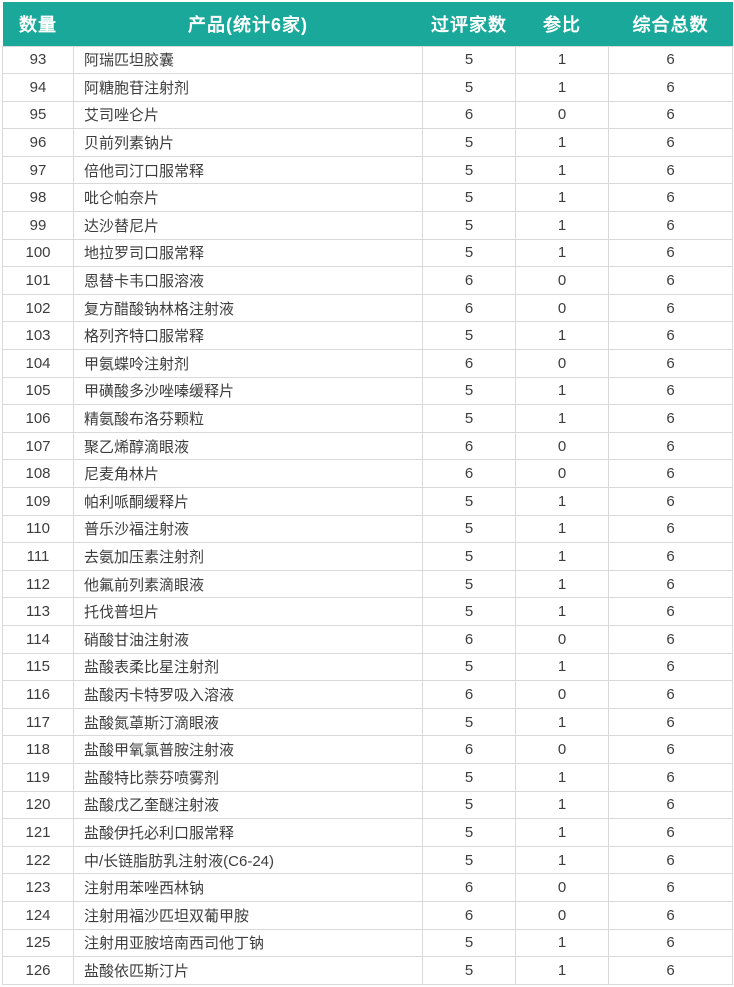 This screenshot has width=734, height=987. Describe the element at coordinates (248, 694) in the screenshot. I see `product-name-cell: 盐酸丙卡特罗吸入溶液` at that location.